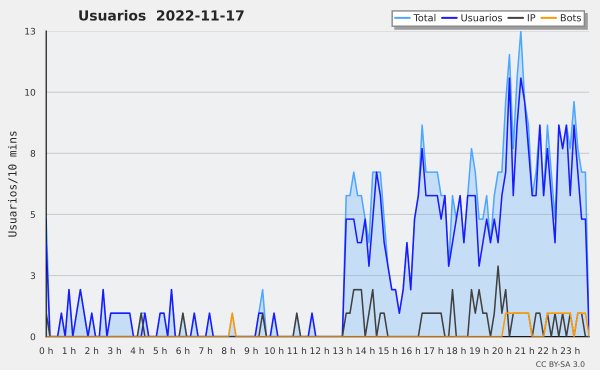 The height and width of the screenshot is (370, 600). I want to click on x-tick-label: 19 h, so click(479, 350).